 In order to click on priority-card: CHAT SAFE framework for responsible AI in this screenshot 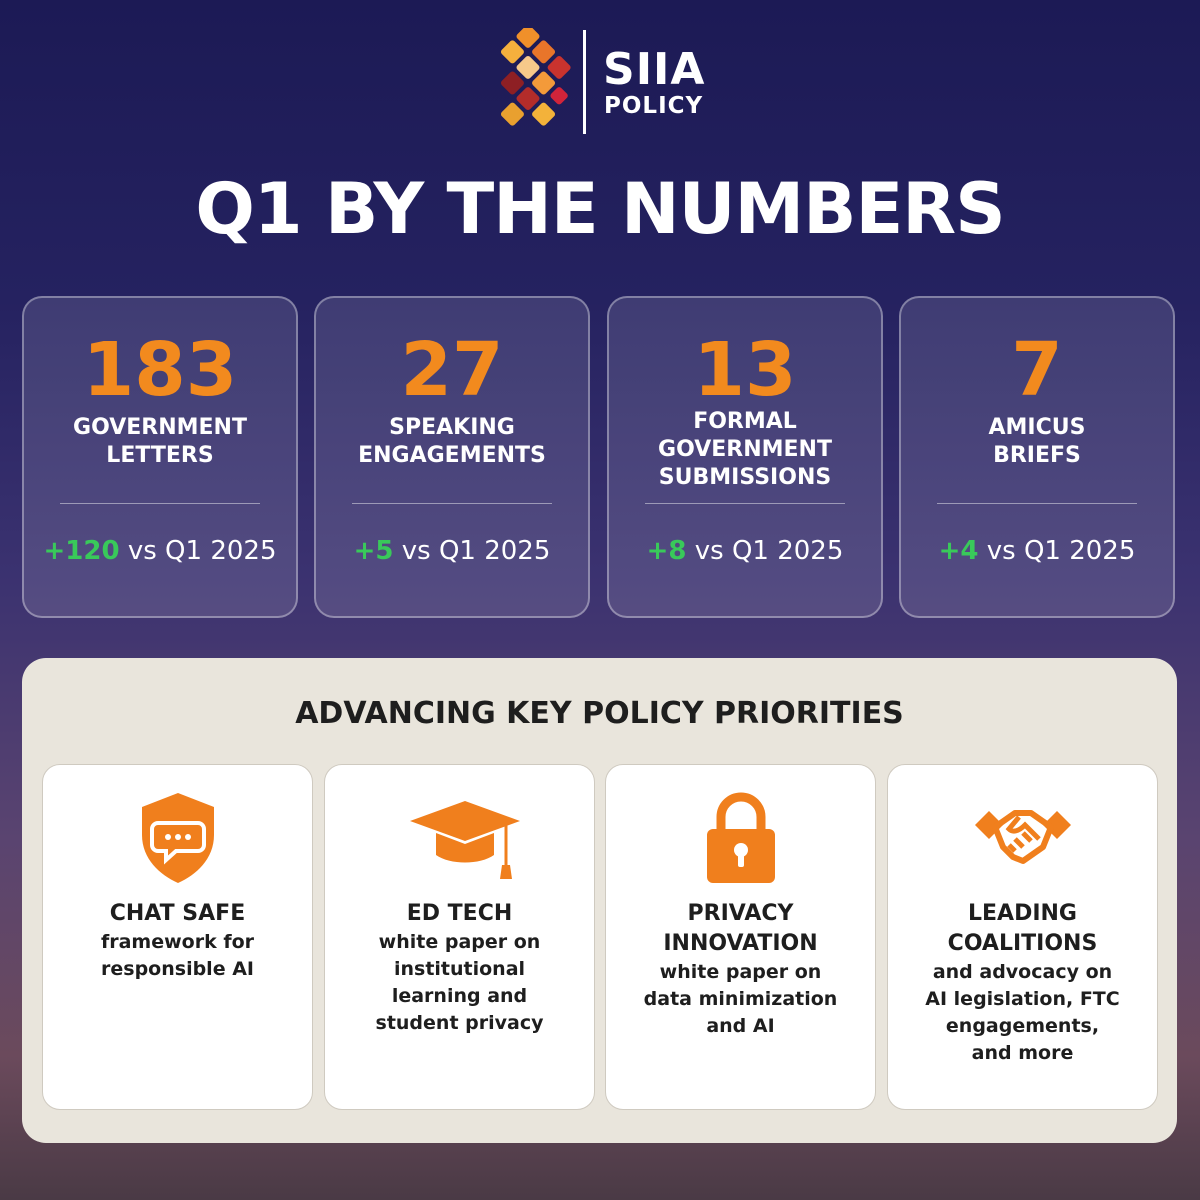, I will do `click(177, 937)`.